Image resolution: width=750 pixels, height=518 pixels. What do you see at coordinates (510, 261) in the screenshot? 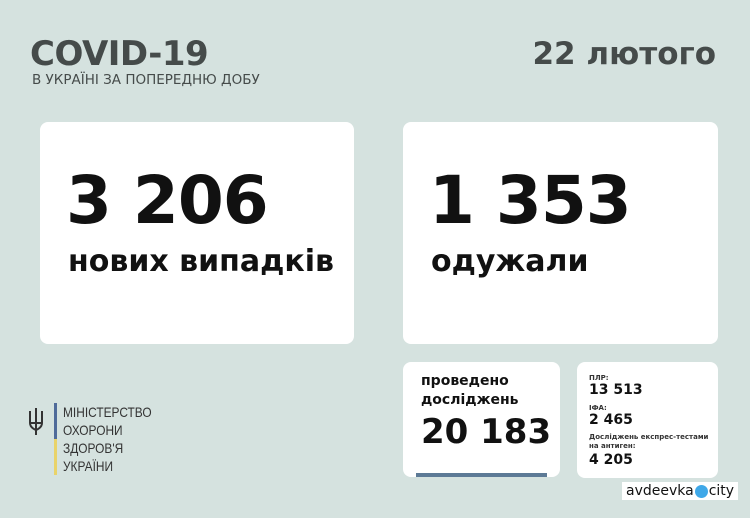
I see `recovered-label: одужали` at bounding box center [510, 261].